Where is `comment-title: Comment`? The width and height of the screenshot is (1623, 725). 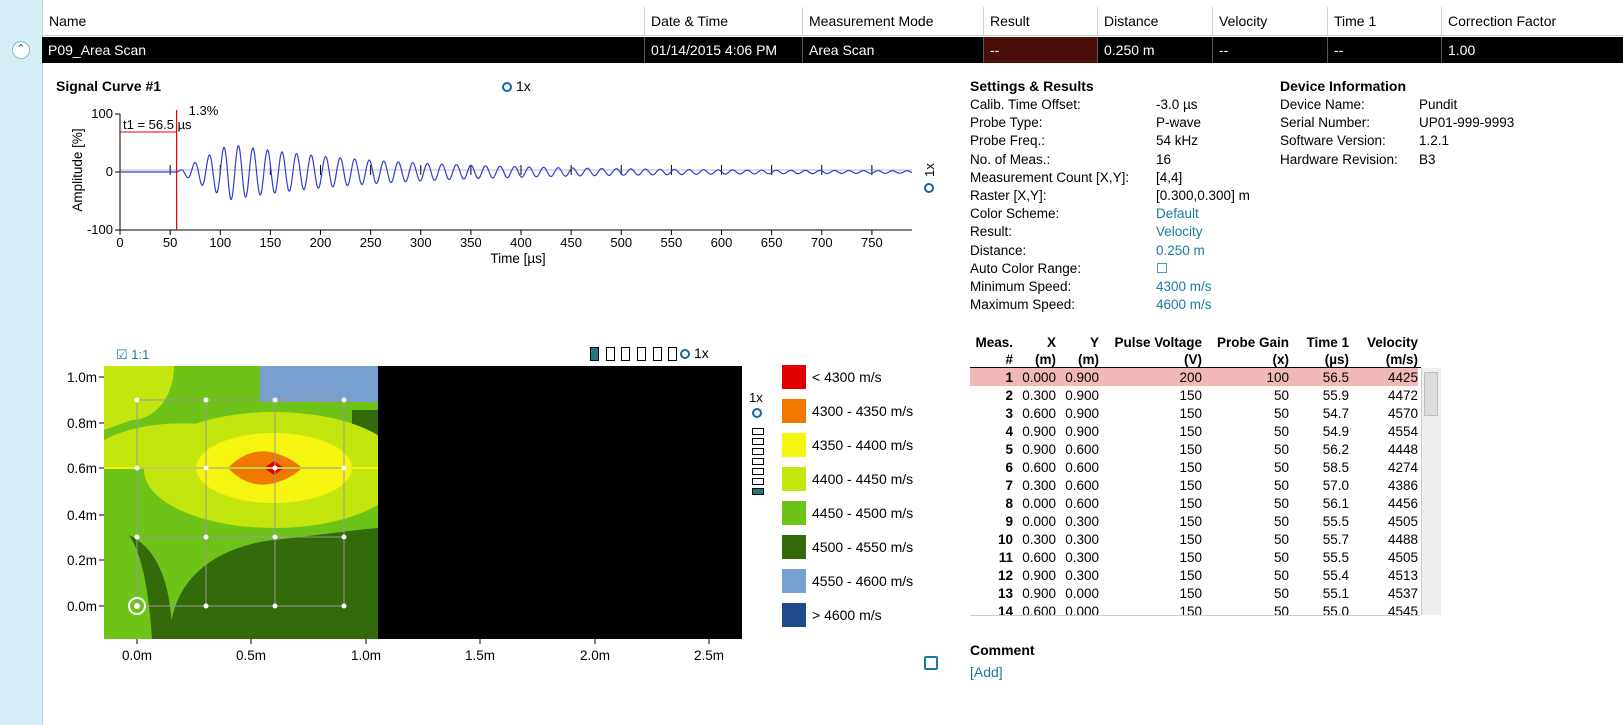
comment-title: Comment is located at coordinates (1002, 650).